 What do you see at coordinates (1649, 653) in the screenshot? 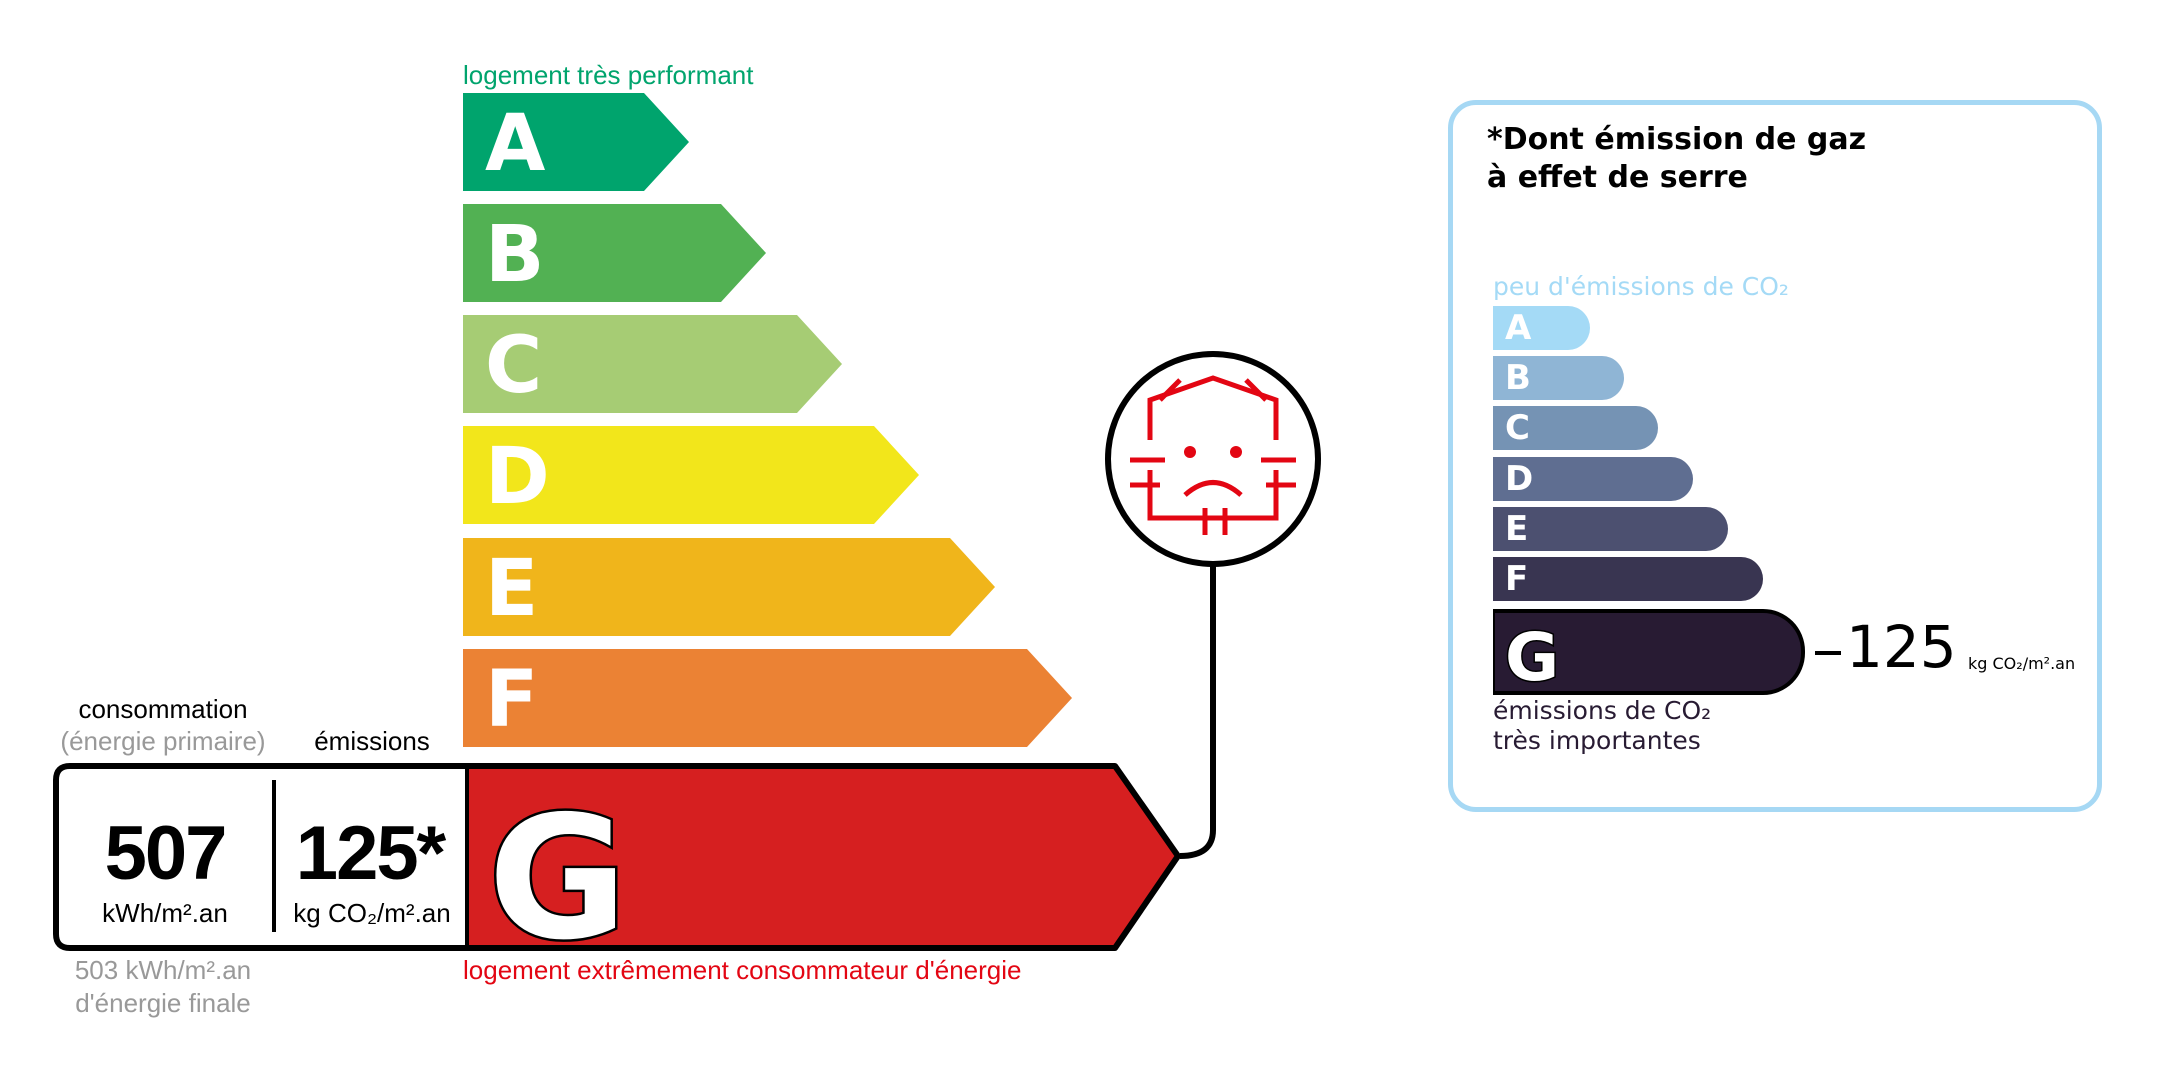
I see `ges-class-g-bar: G` at bounding box center [1649, 653].